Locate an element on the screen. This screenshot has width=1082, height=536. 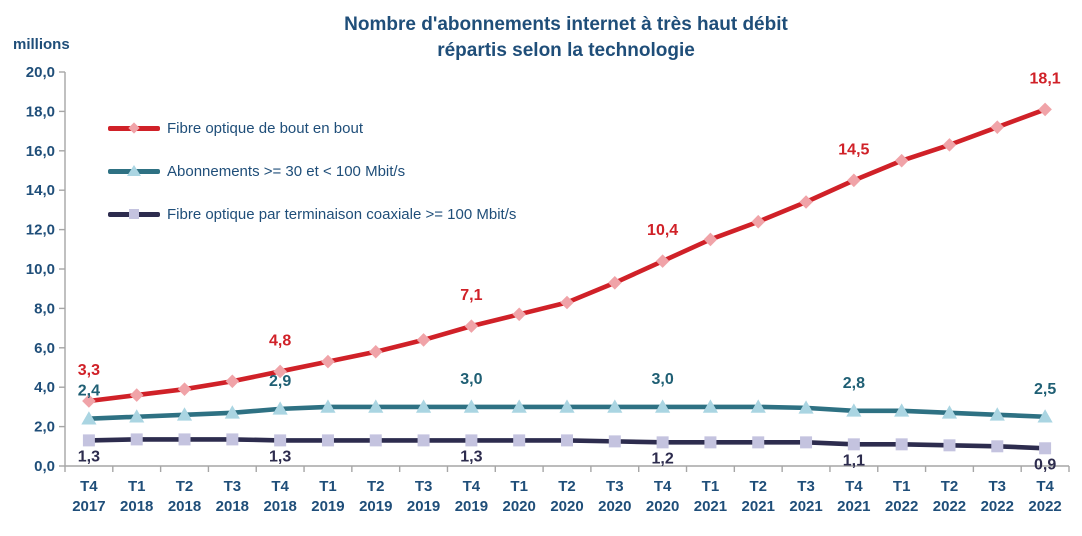
data-label: 1,2 is located at coordinates (662, 458).